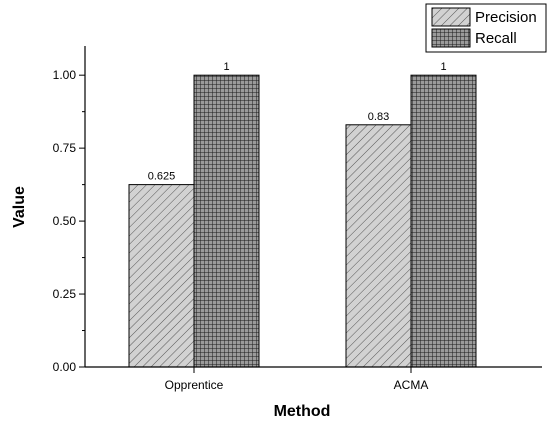  I want to click on data-label-precision-opprentice: 0.625, so click(162, 177).